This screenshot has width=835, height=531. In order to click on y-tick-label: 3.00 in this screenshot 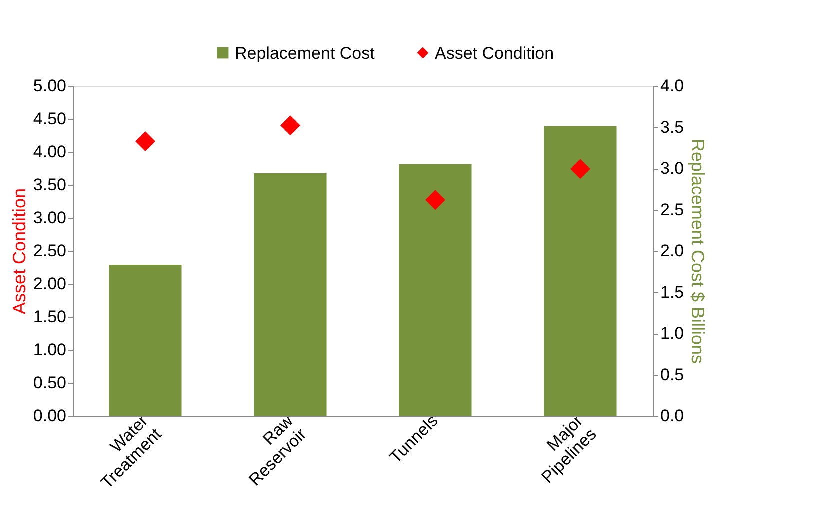, I will do `click(49, 218)`.